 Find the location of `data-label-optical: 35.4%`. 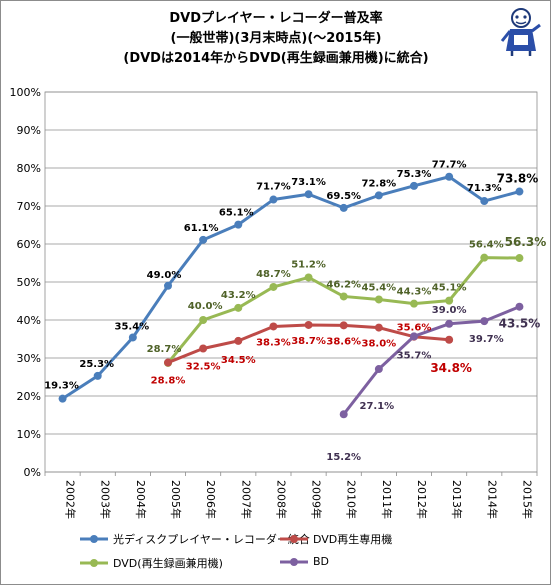

data-label-optical: 35.4% is located at coordinates (132, 326).